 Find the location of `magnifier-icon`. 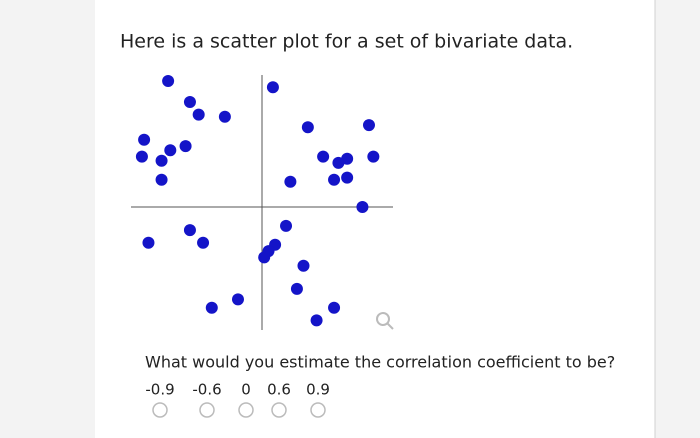

magnifier-icon is located at coordinates (385, 321).